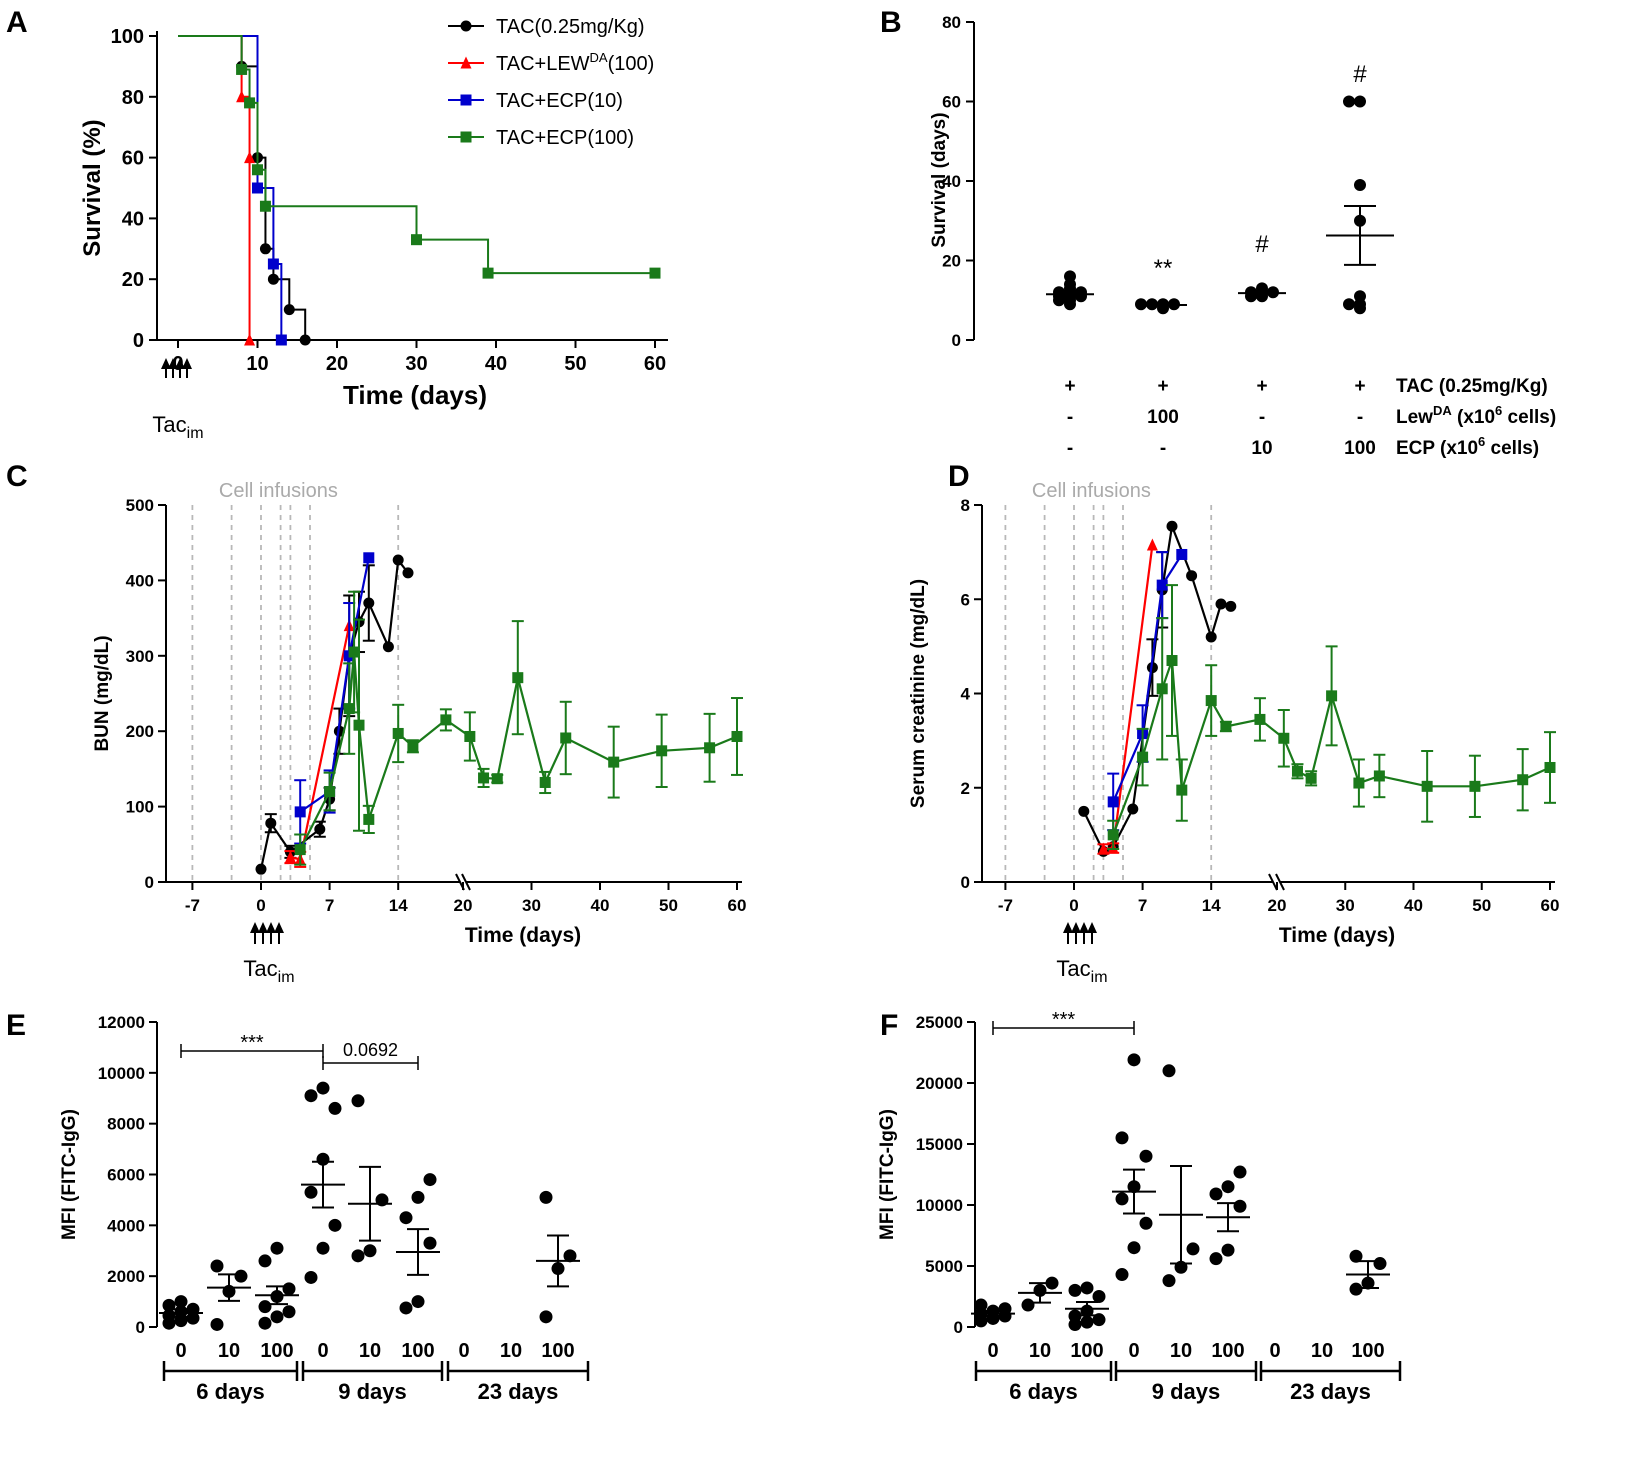 The height and width of the screenshot is (1474, 1648). What do you see at coordinates (140, 807) in the screenshot?
I see `y-tick-label: 100` at bounding box center [140, 807].